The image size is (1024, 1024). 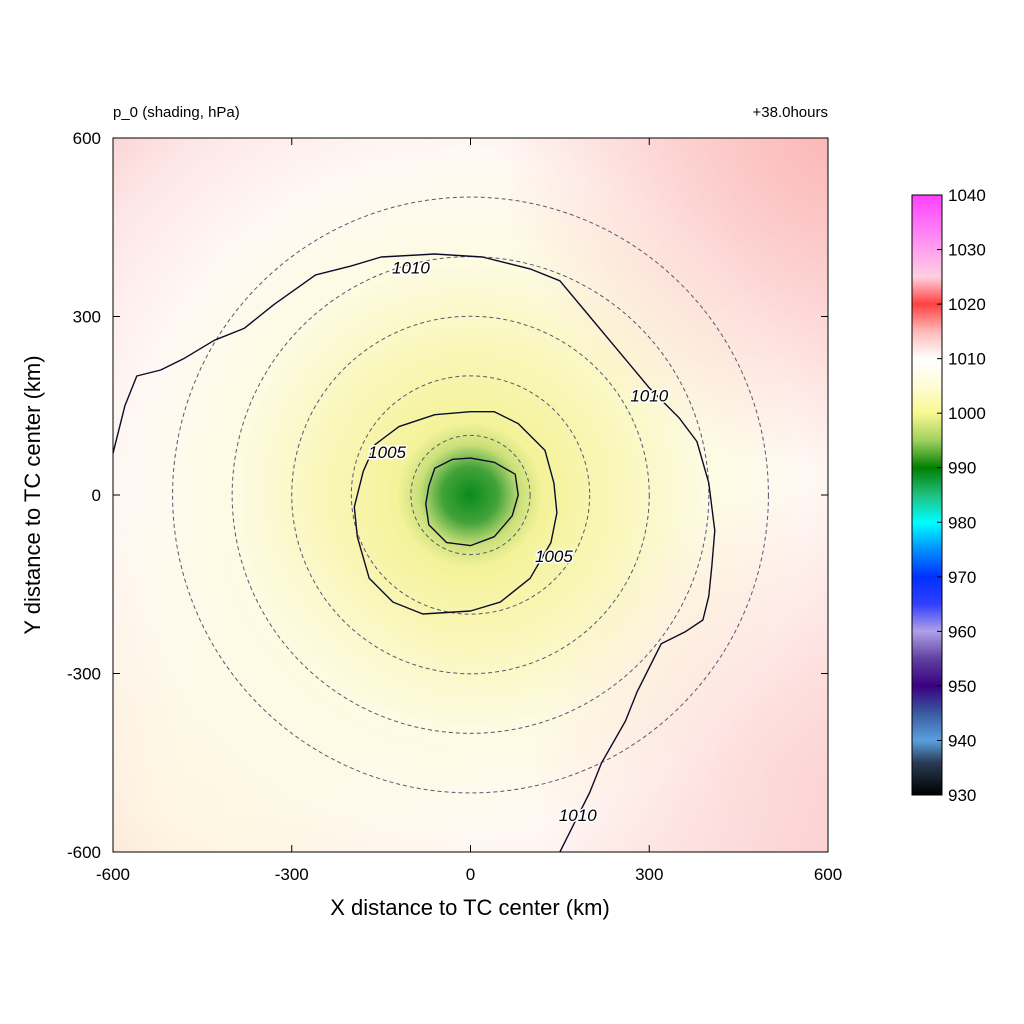 I want to click on colorbar-tick-label: 950, so click(x=962, y=686).